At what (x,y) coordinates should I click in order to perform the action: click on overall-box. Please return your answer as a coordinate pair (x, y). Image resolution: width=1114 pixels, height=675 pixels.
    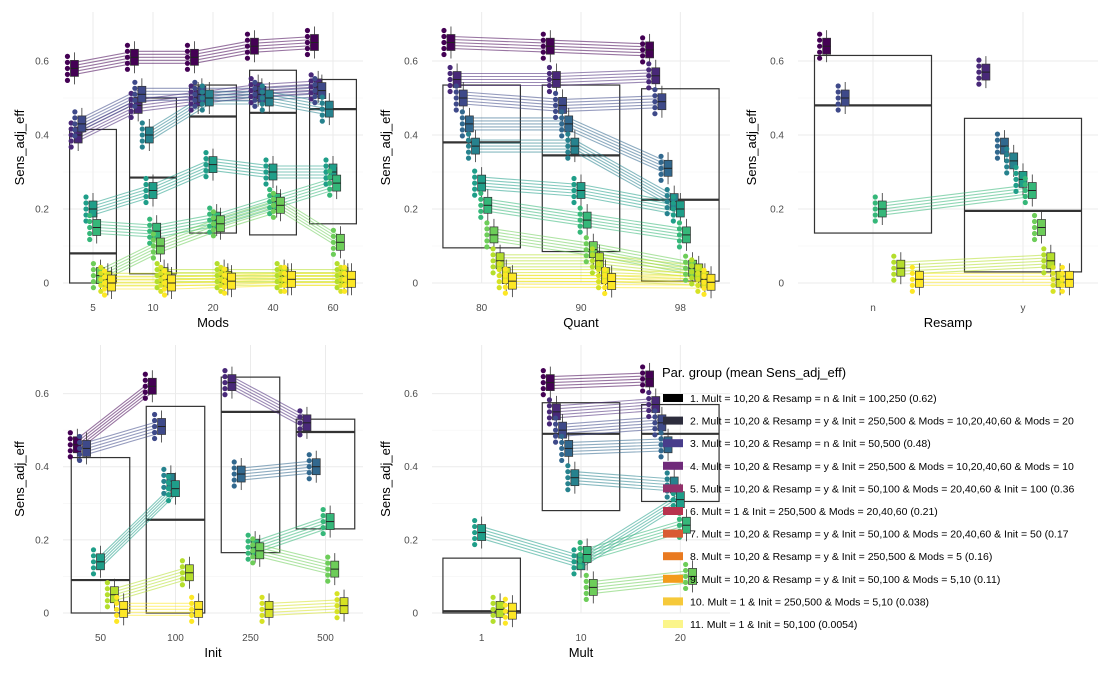
    Looking at the image, I should click on (100, 535).